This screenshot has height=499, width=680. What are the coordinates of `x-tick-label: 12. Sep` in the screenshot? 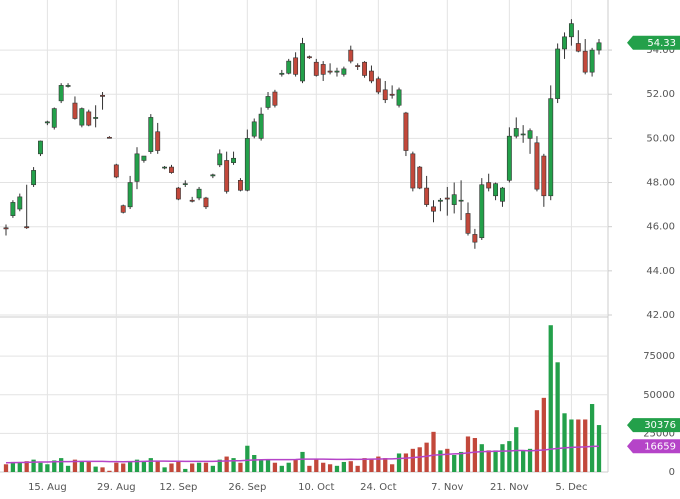 It's located at (178, 487).